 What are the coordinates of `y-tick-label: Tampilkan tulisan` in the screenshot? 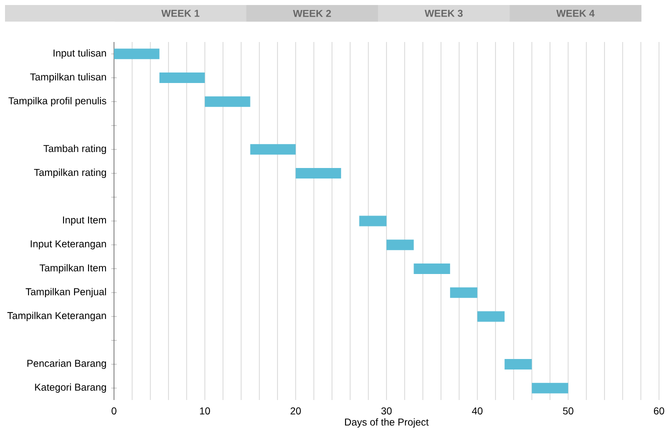 It's located at (68, 77).